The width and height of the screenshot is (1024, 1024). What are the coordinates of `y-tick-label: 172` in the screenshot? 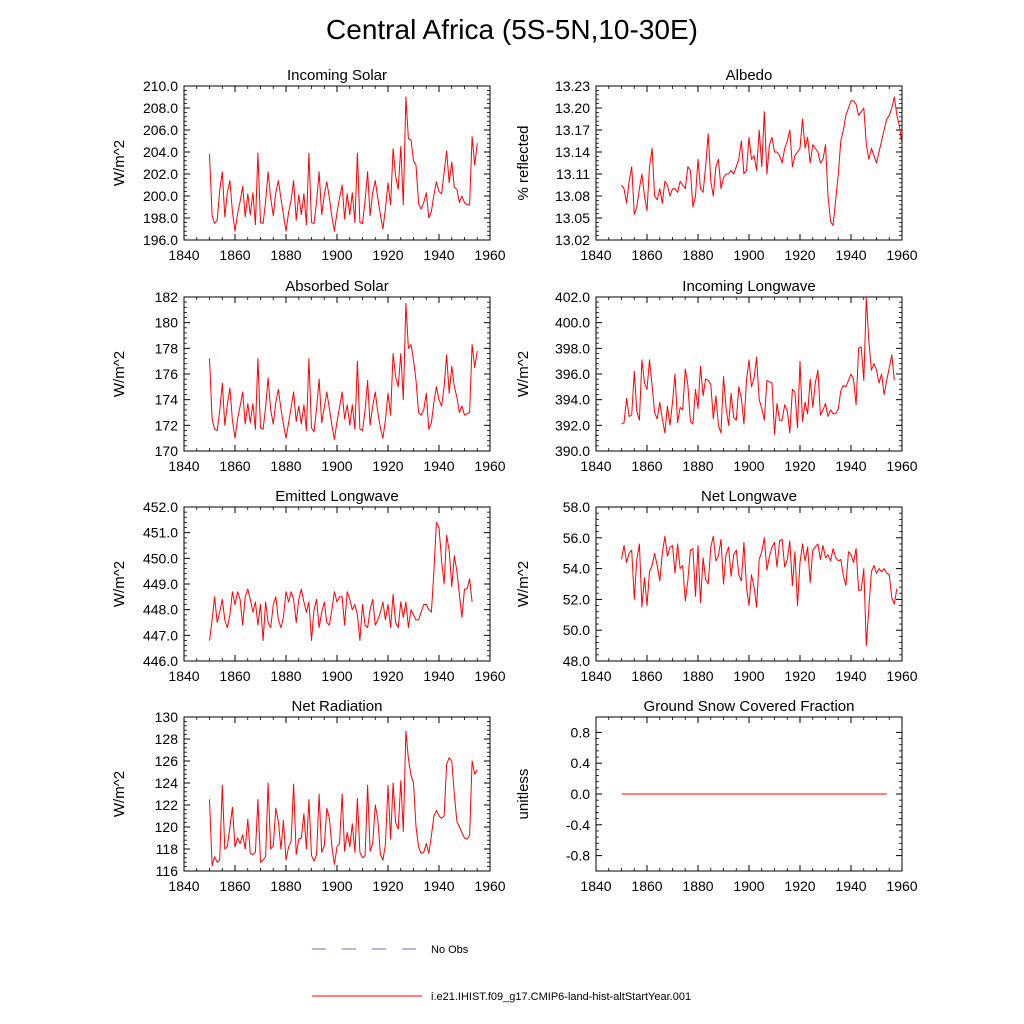 It's located at (167, 425).